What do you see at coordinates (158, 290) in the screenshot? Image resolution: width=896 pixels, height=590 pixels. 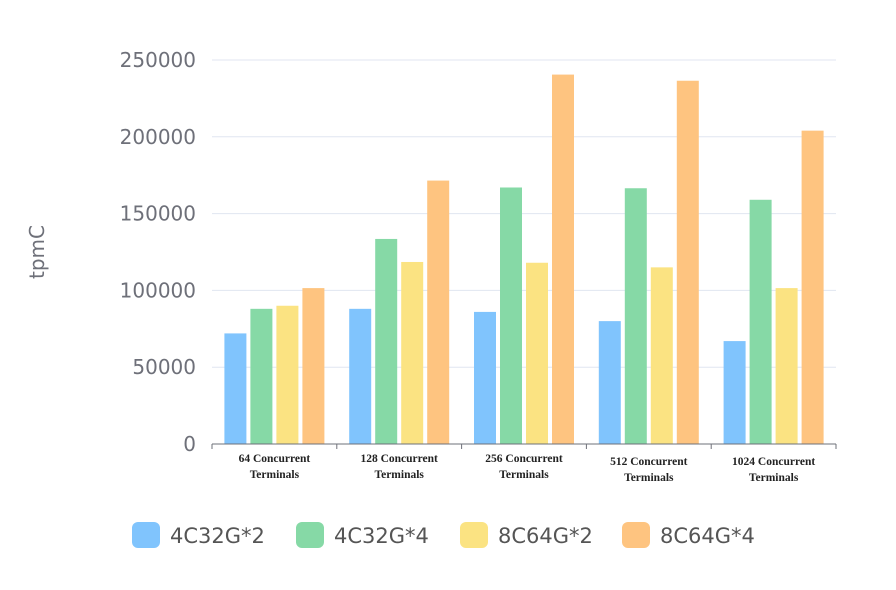 I see `y-tick-label: 100000` at bounding box center [158, 290].